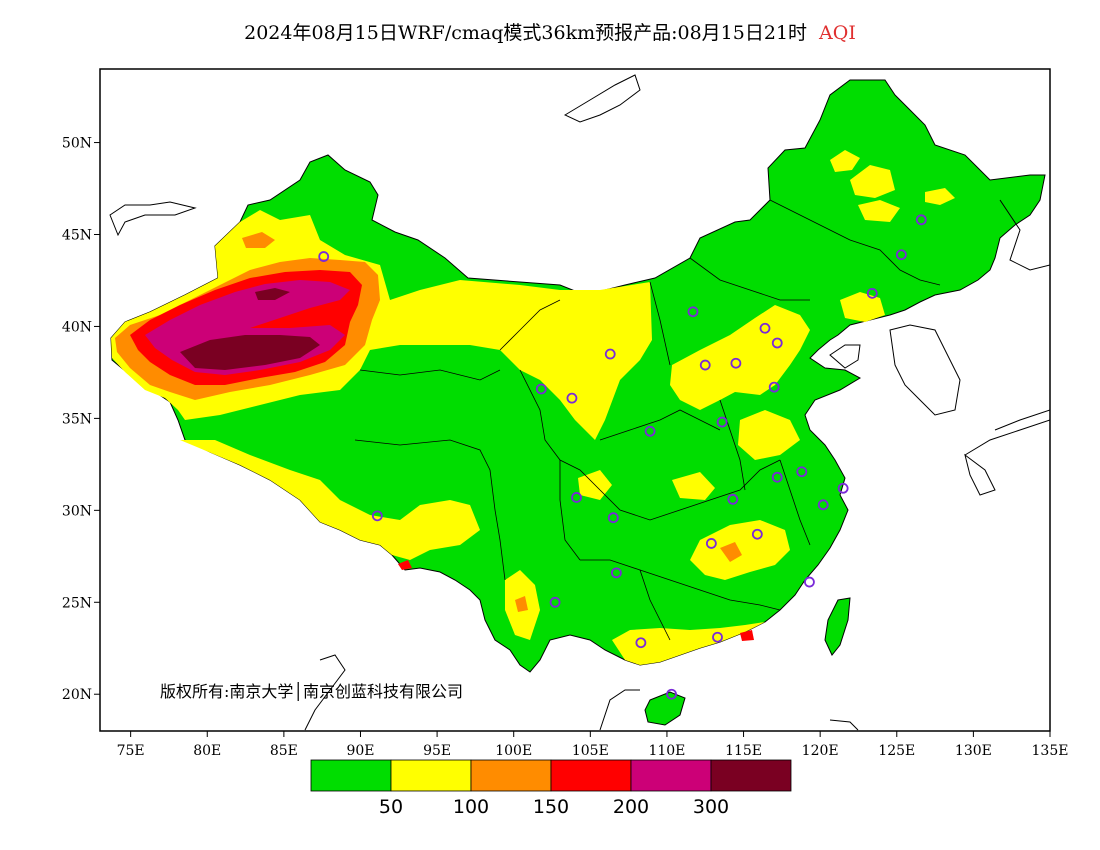  I want to click on lat-tick-label: 30N, so click(77, 511).